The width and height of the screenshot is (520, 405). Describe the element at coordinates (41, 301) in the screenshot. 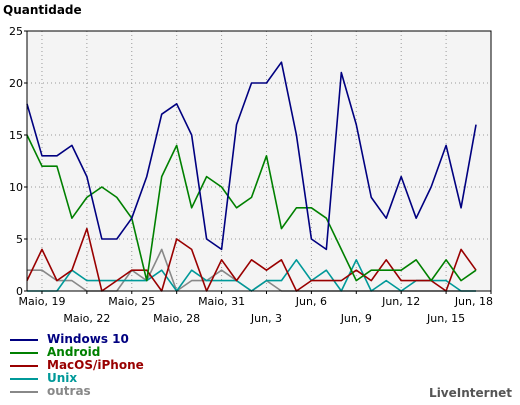

I see `x-tick-label: Maio, 19` at that location.